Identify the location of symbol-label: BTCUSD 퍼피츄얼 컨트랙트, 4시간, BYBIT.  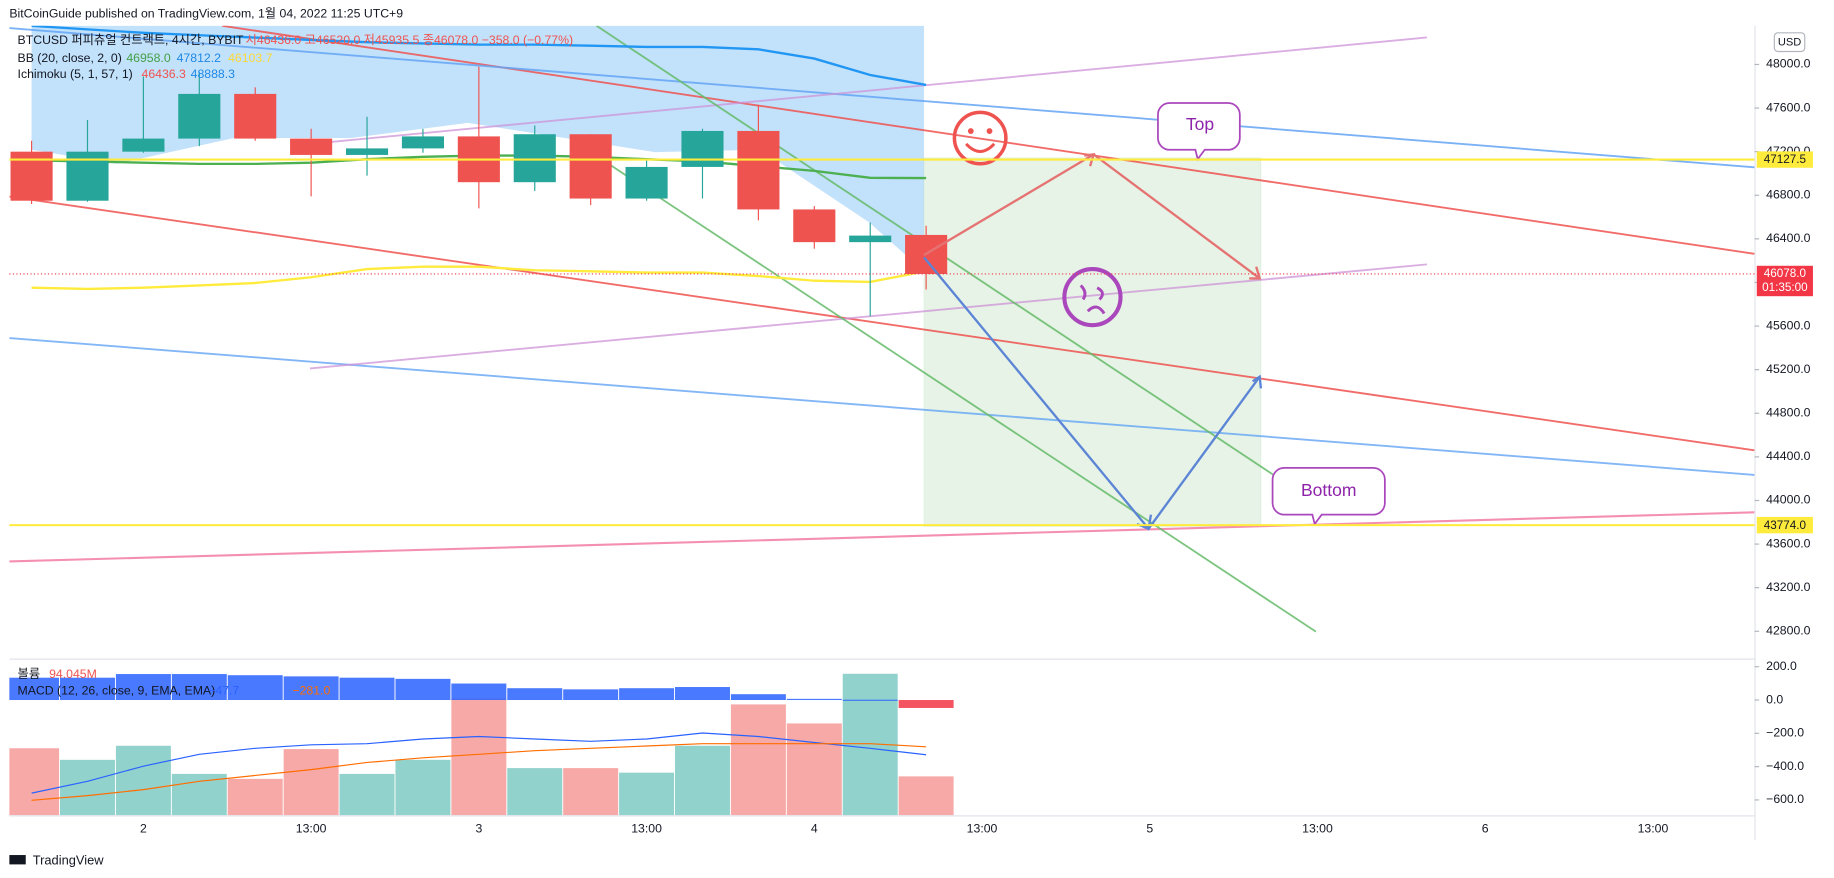
(131, 40).